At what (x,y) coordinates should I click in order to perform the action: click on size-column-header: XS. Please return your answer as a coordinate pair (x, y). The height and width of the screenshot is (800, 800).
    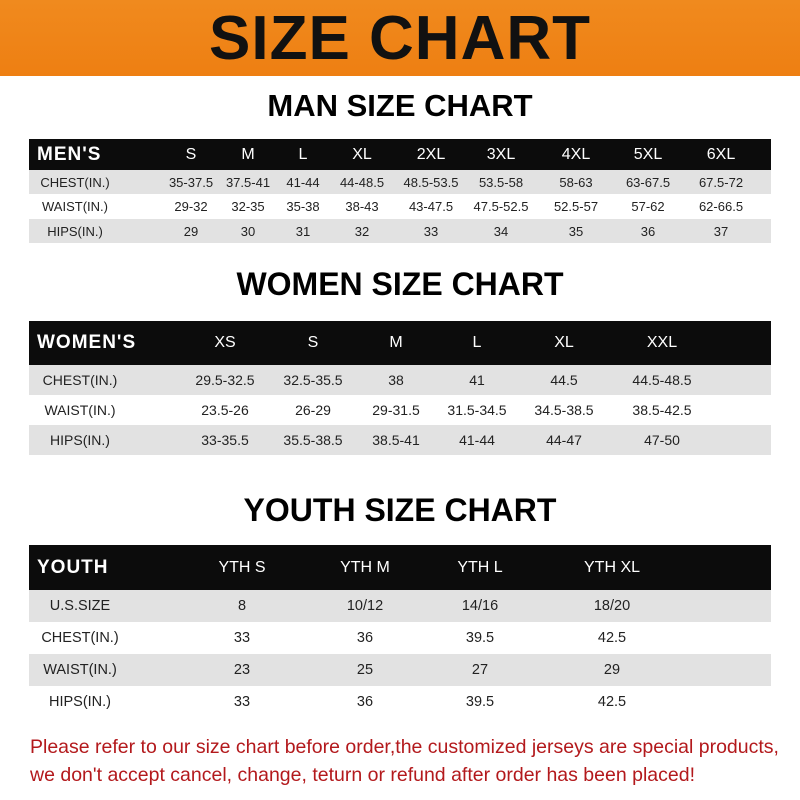
    Looking at the image, I should click on (225, 342).